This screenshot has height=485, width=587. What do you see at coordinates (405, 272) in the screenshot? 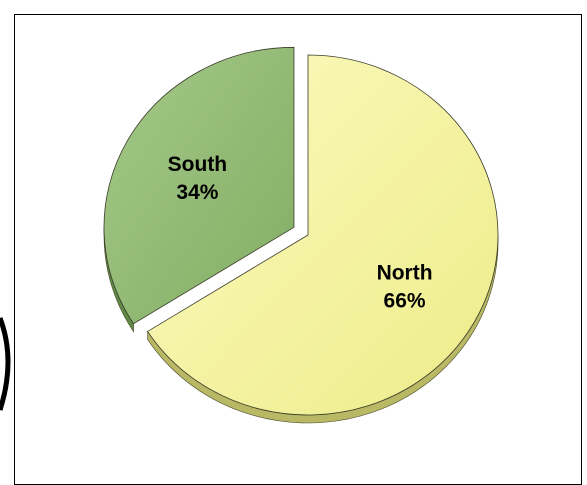
I see `slice-label-north: North` at bounding box center [405, 272].